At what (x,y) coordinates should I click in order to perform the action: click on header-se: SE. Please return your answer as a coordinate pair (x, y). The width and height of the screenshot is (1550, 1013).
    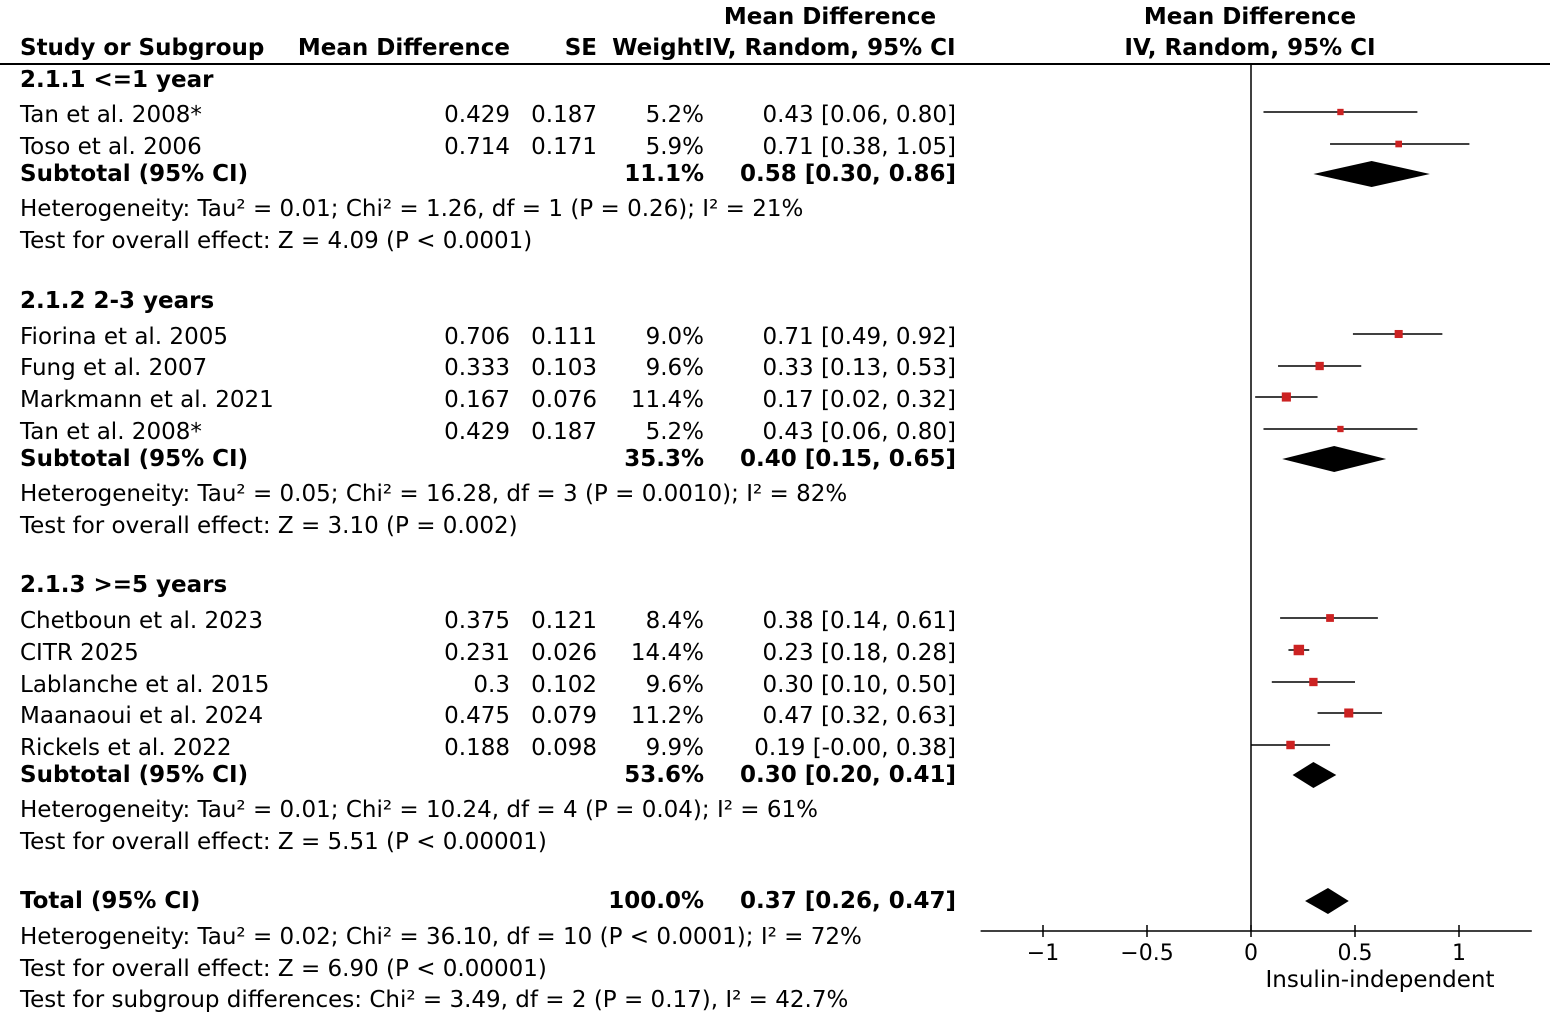
    Looking at the image, I should click on (580, 48).